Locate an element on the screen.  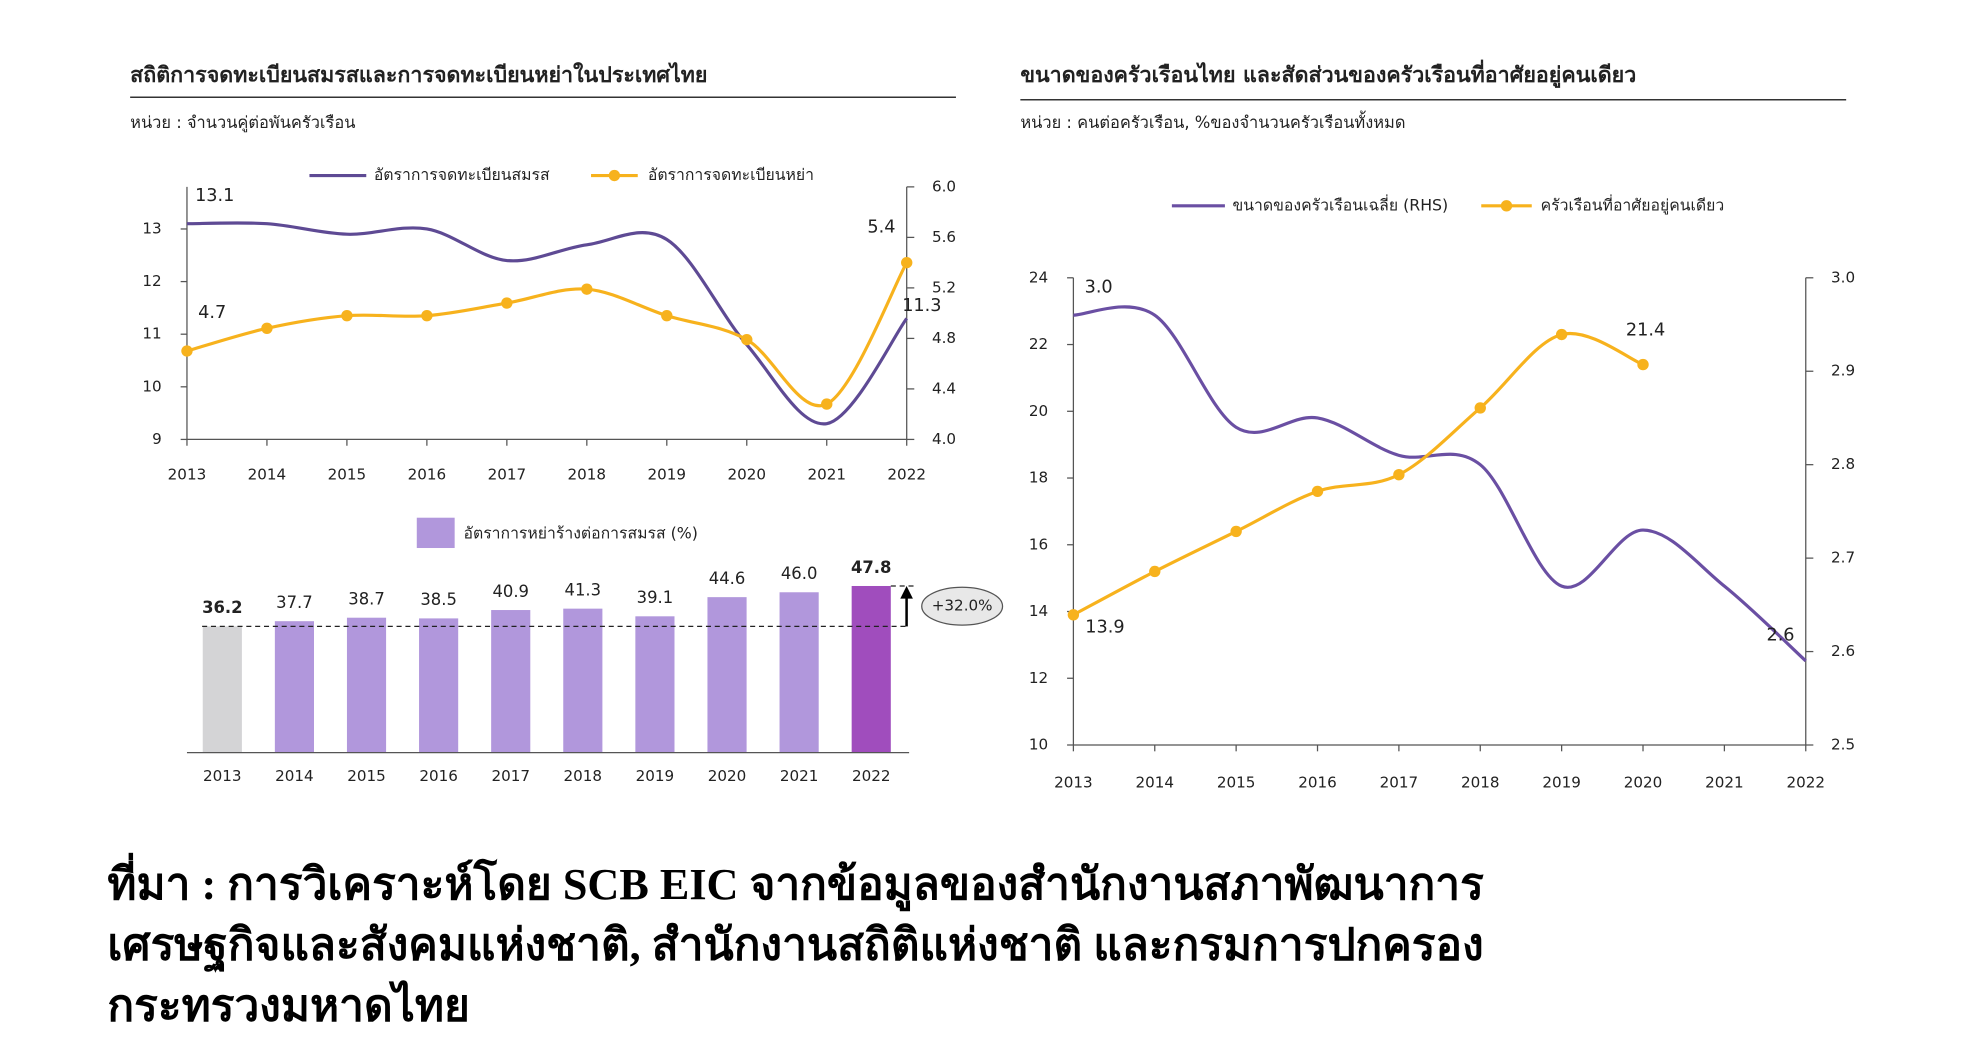
legend-label: อัตราการจดทะเบียนหย่า is located at coordinates (731, 174).